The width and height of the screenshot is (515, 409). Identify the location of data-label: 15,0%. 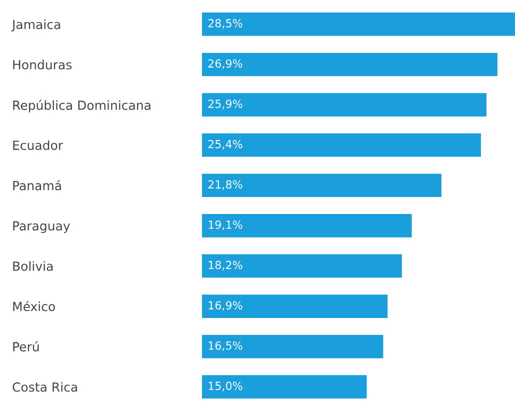
(225, 387).